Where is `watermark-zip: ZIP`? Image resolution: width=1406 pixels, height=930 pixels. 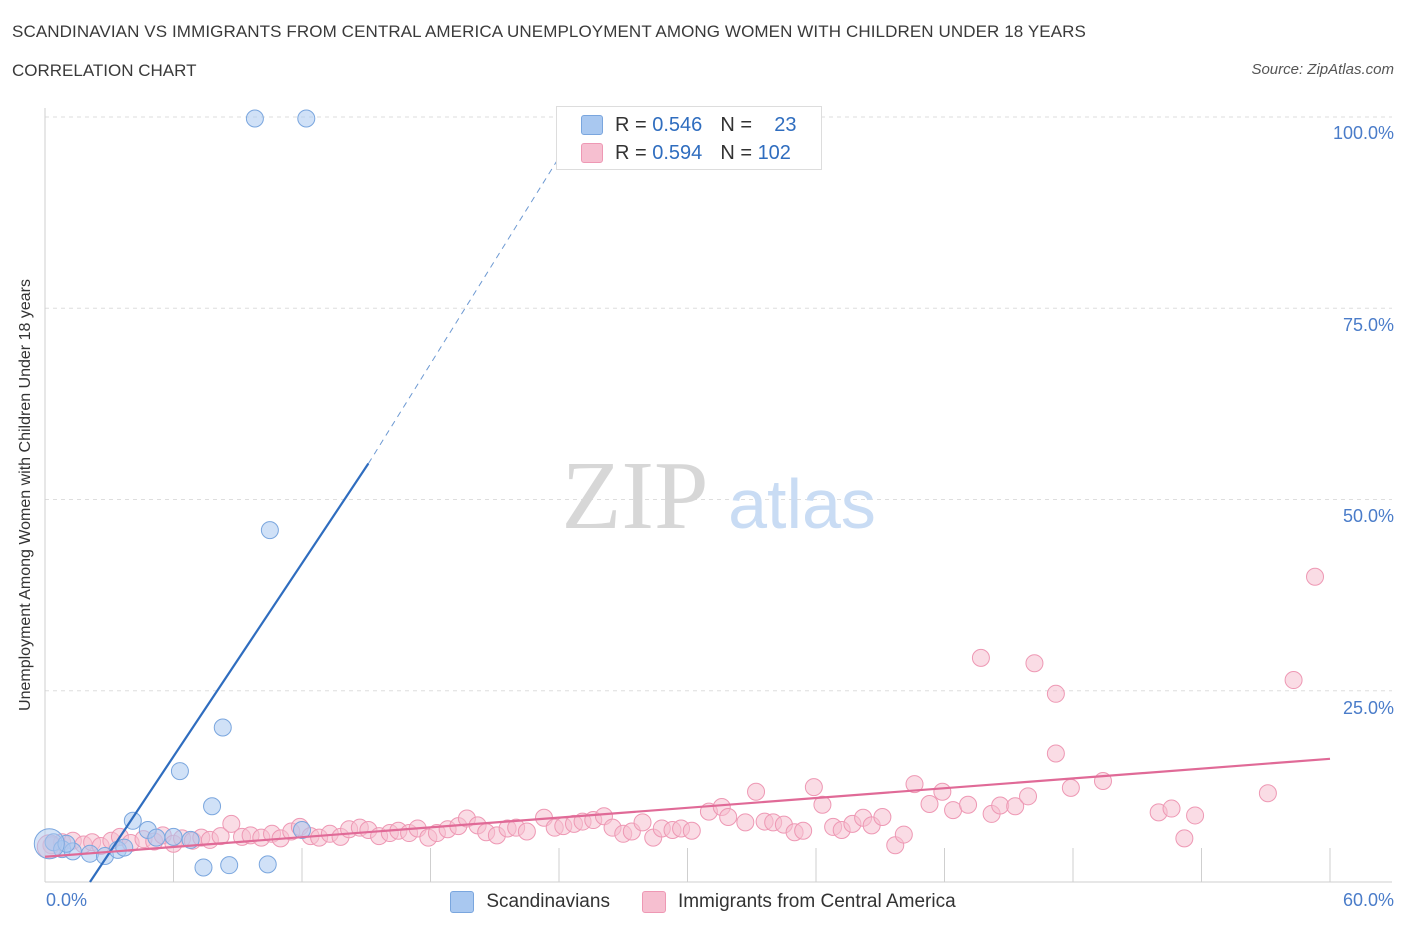 watermark-zip: ZIP is located at coordinates (635, 496).